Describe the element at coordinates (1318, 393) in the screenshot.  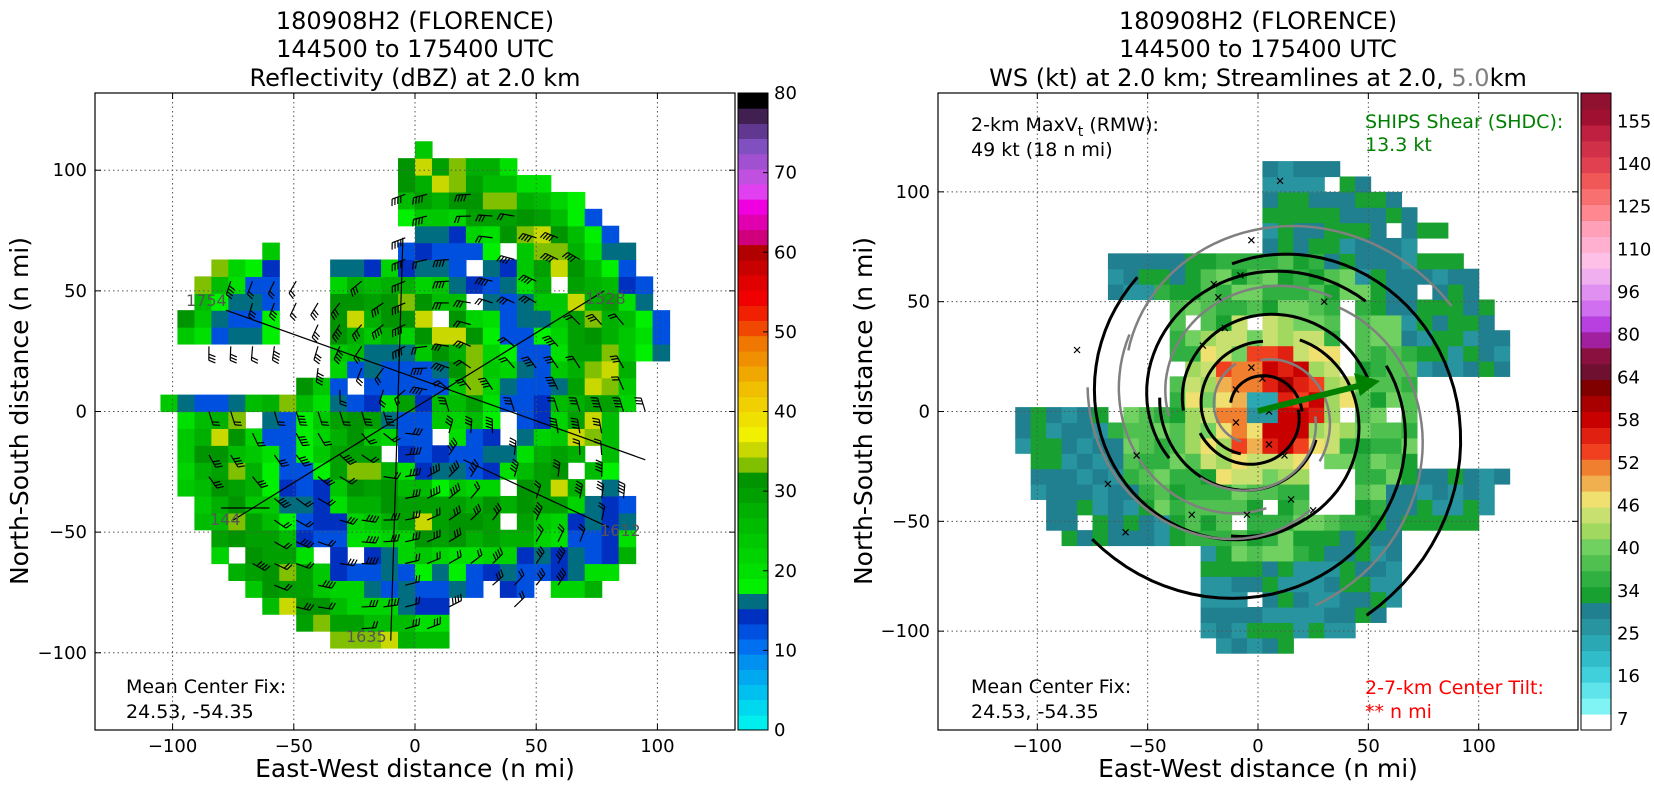
I see `shear-arrow` at that location.